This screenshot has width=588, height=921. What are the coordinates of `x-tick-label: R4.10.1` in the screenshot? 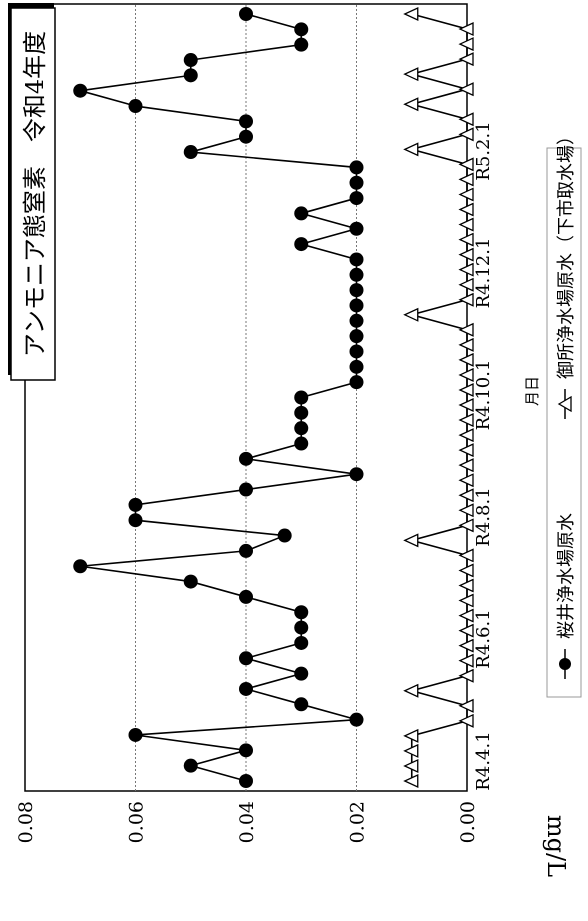 It's located at (483, 395).